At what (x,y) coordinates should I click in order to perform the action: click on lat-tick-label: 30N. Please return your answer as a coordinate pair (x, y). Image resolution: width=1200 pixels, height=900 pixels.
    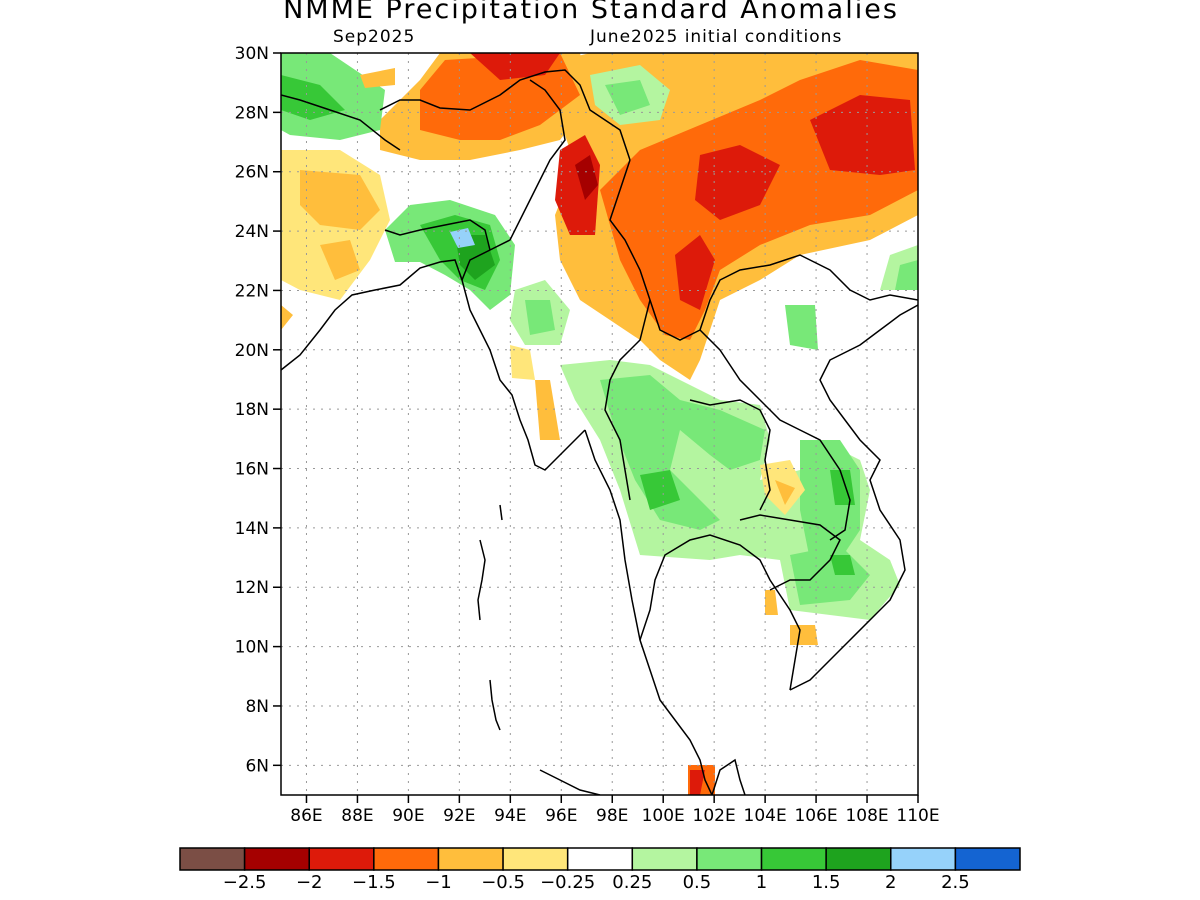
    Looking at the image, I should click on (252, 54).